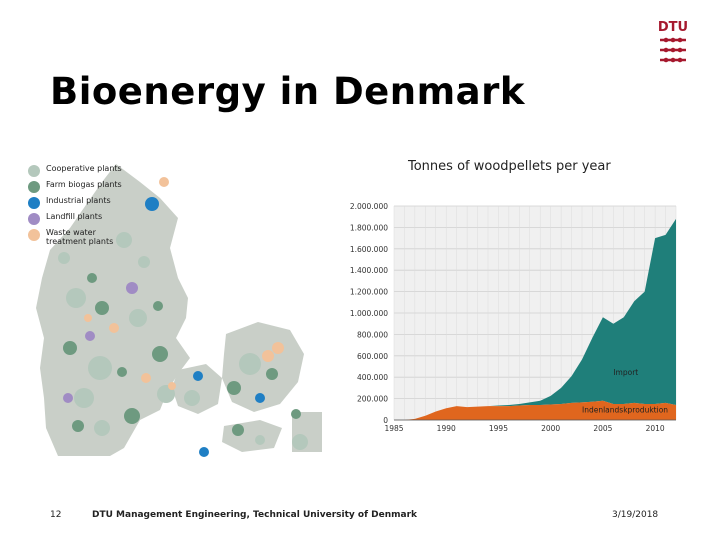  What do you see at coordinates (673, 27) in the screenshot?
I see `dtu-logo-text: DTU` at bounding box center [673, 27].